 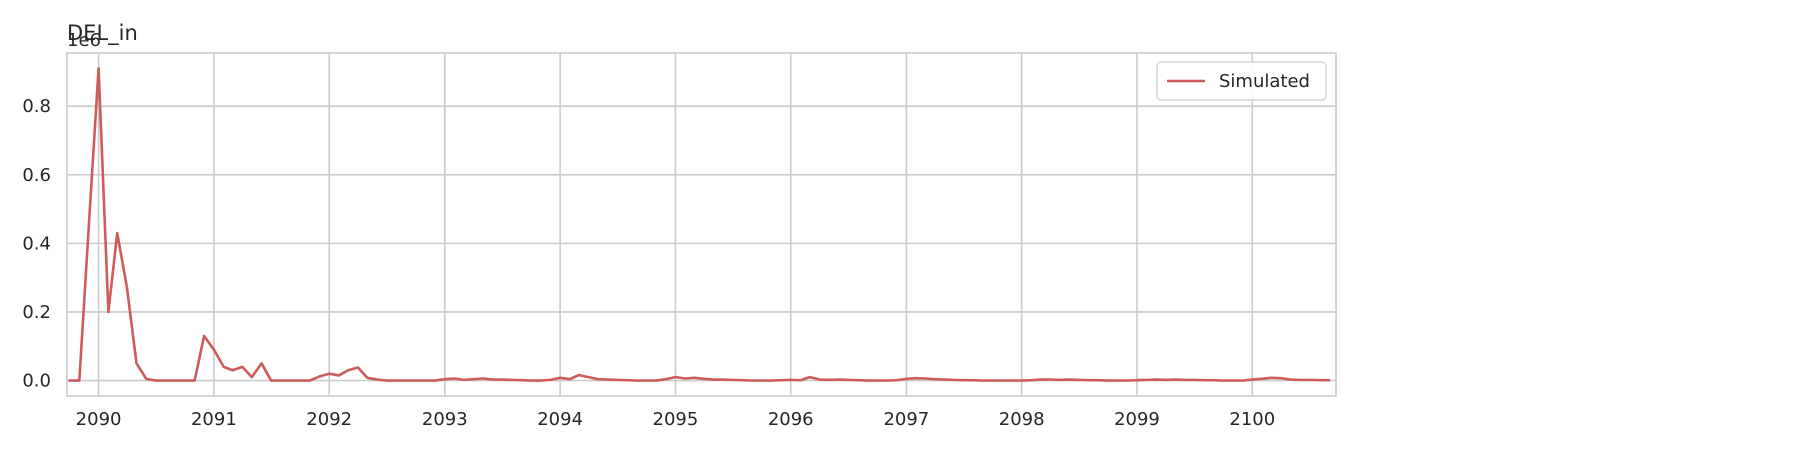 I want to click on x-tick-label: 2093, so click(x=445, y=419).